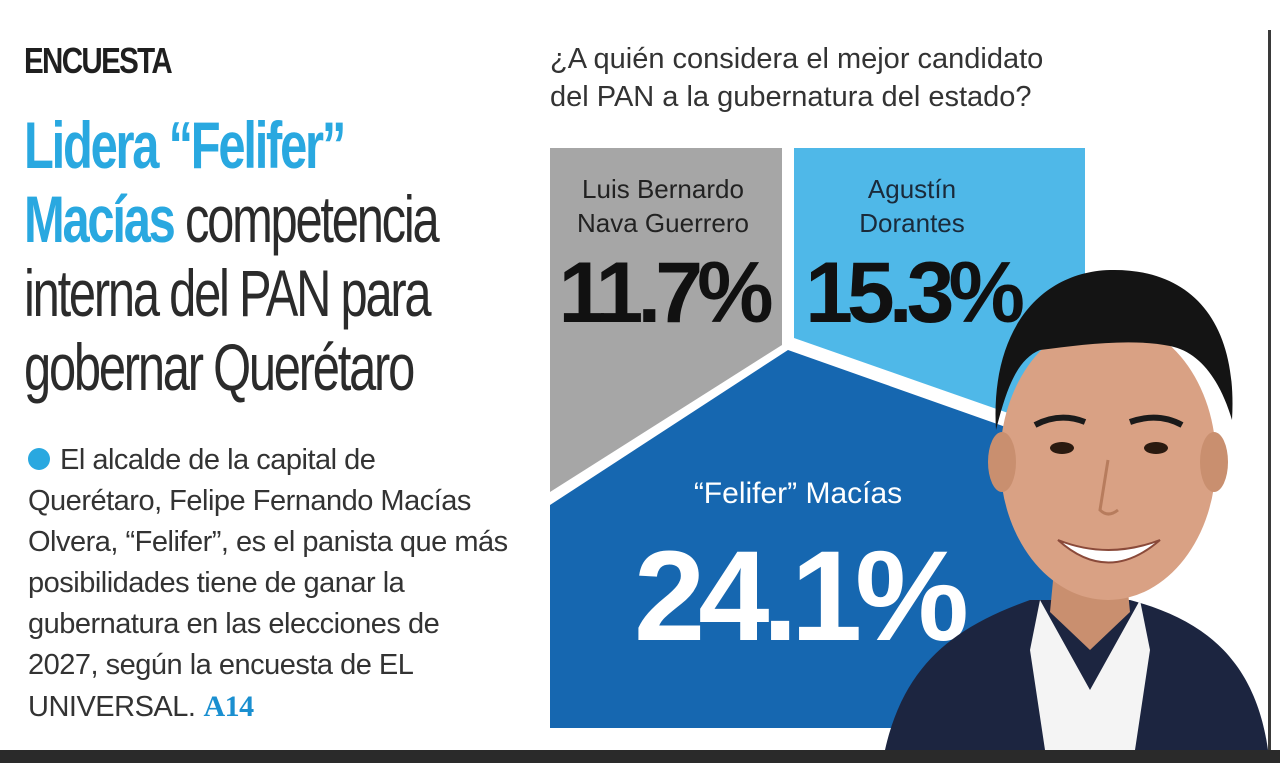 This screenshot has height=763, width=1280. What do you see at coordinates (228, 706) in the screenshot?
I see `page-reference-link: A14` at bounding box center [228, 706].